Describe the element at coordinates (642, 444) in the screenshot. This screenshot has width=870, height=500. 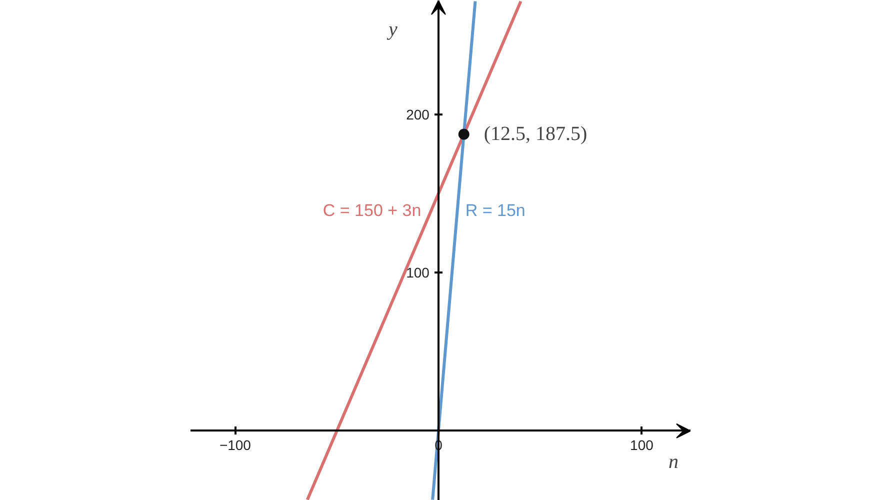
I see `x-tick-label: 100` at that location.